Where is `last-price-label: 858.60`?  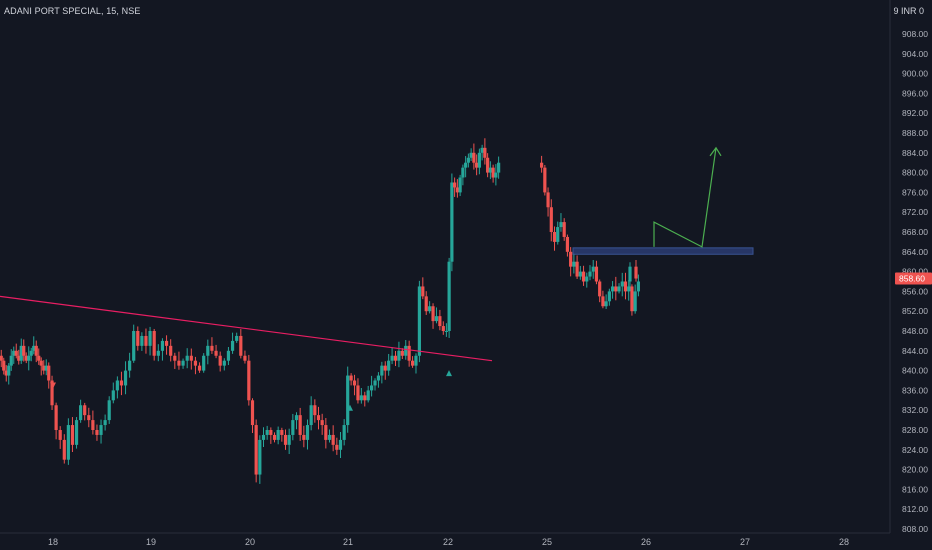
last-price-label: 858.60 is located at coordinates (912, 279).